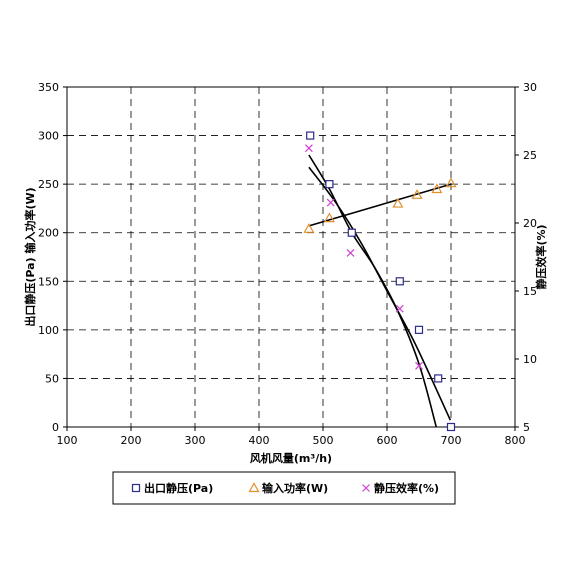  What do you see at coordinates (530, 291) in the screenshot?
I see `y-right-tick-label: 15` at bounding box center [530, 291].